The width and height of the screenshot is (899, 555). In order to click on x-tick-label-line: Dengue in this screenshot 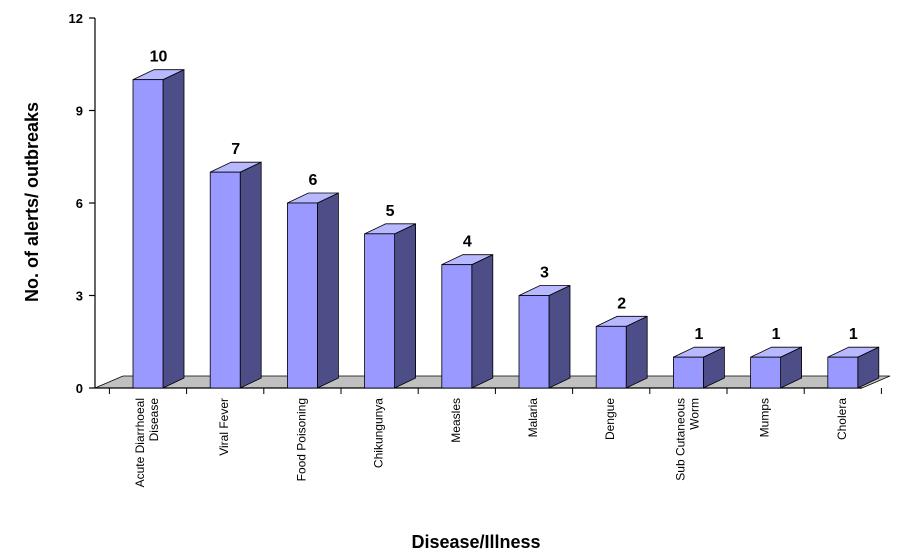, I will do `click(610, 419)`.